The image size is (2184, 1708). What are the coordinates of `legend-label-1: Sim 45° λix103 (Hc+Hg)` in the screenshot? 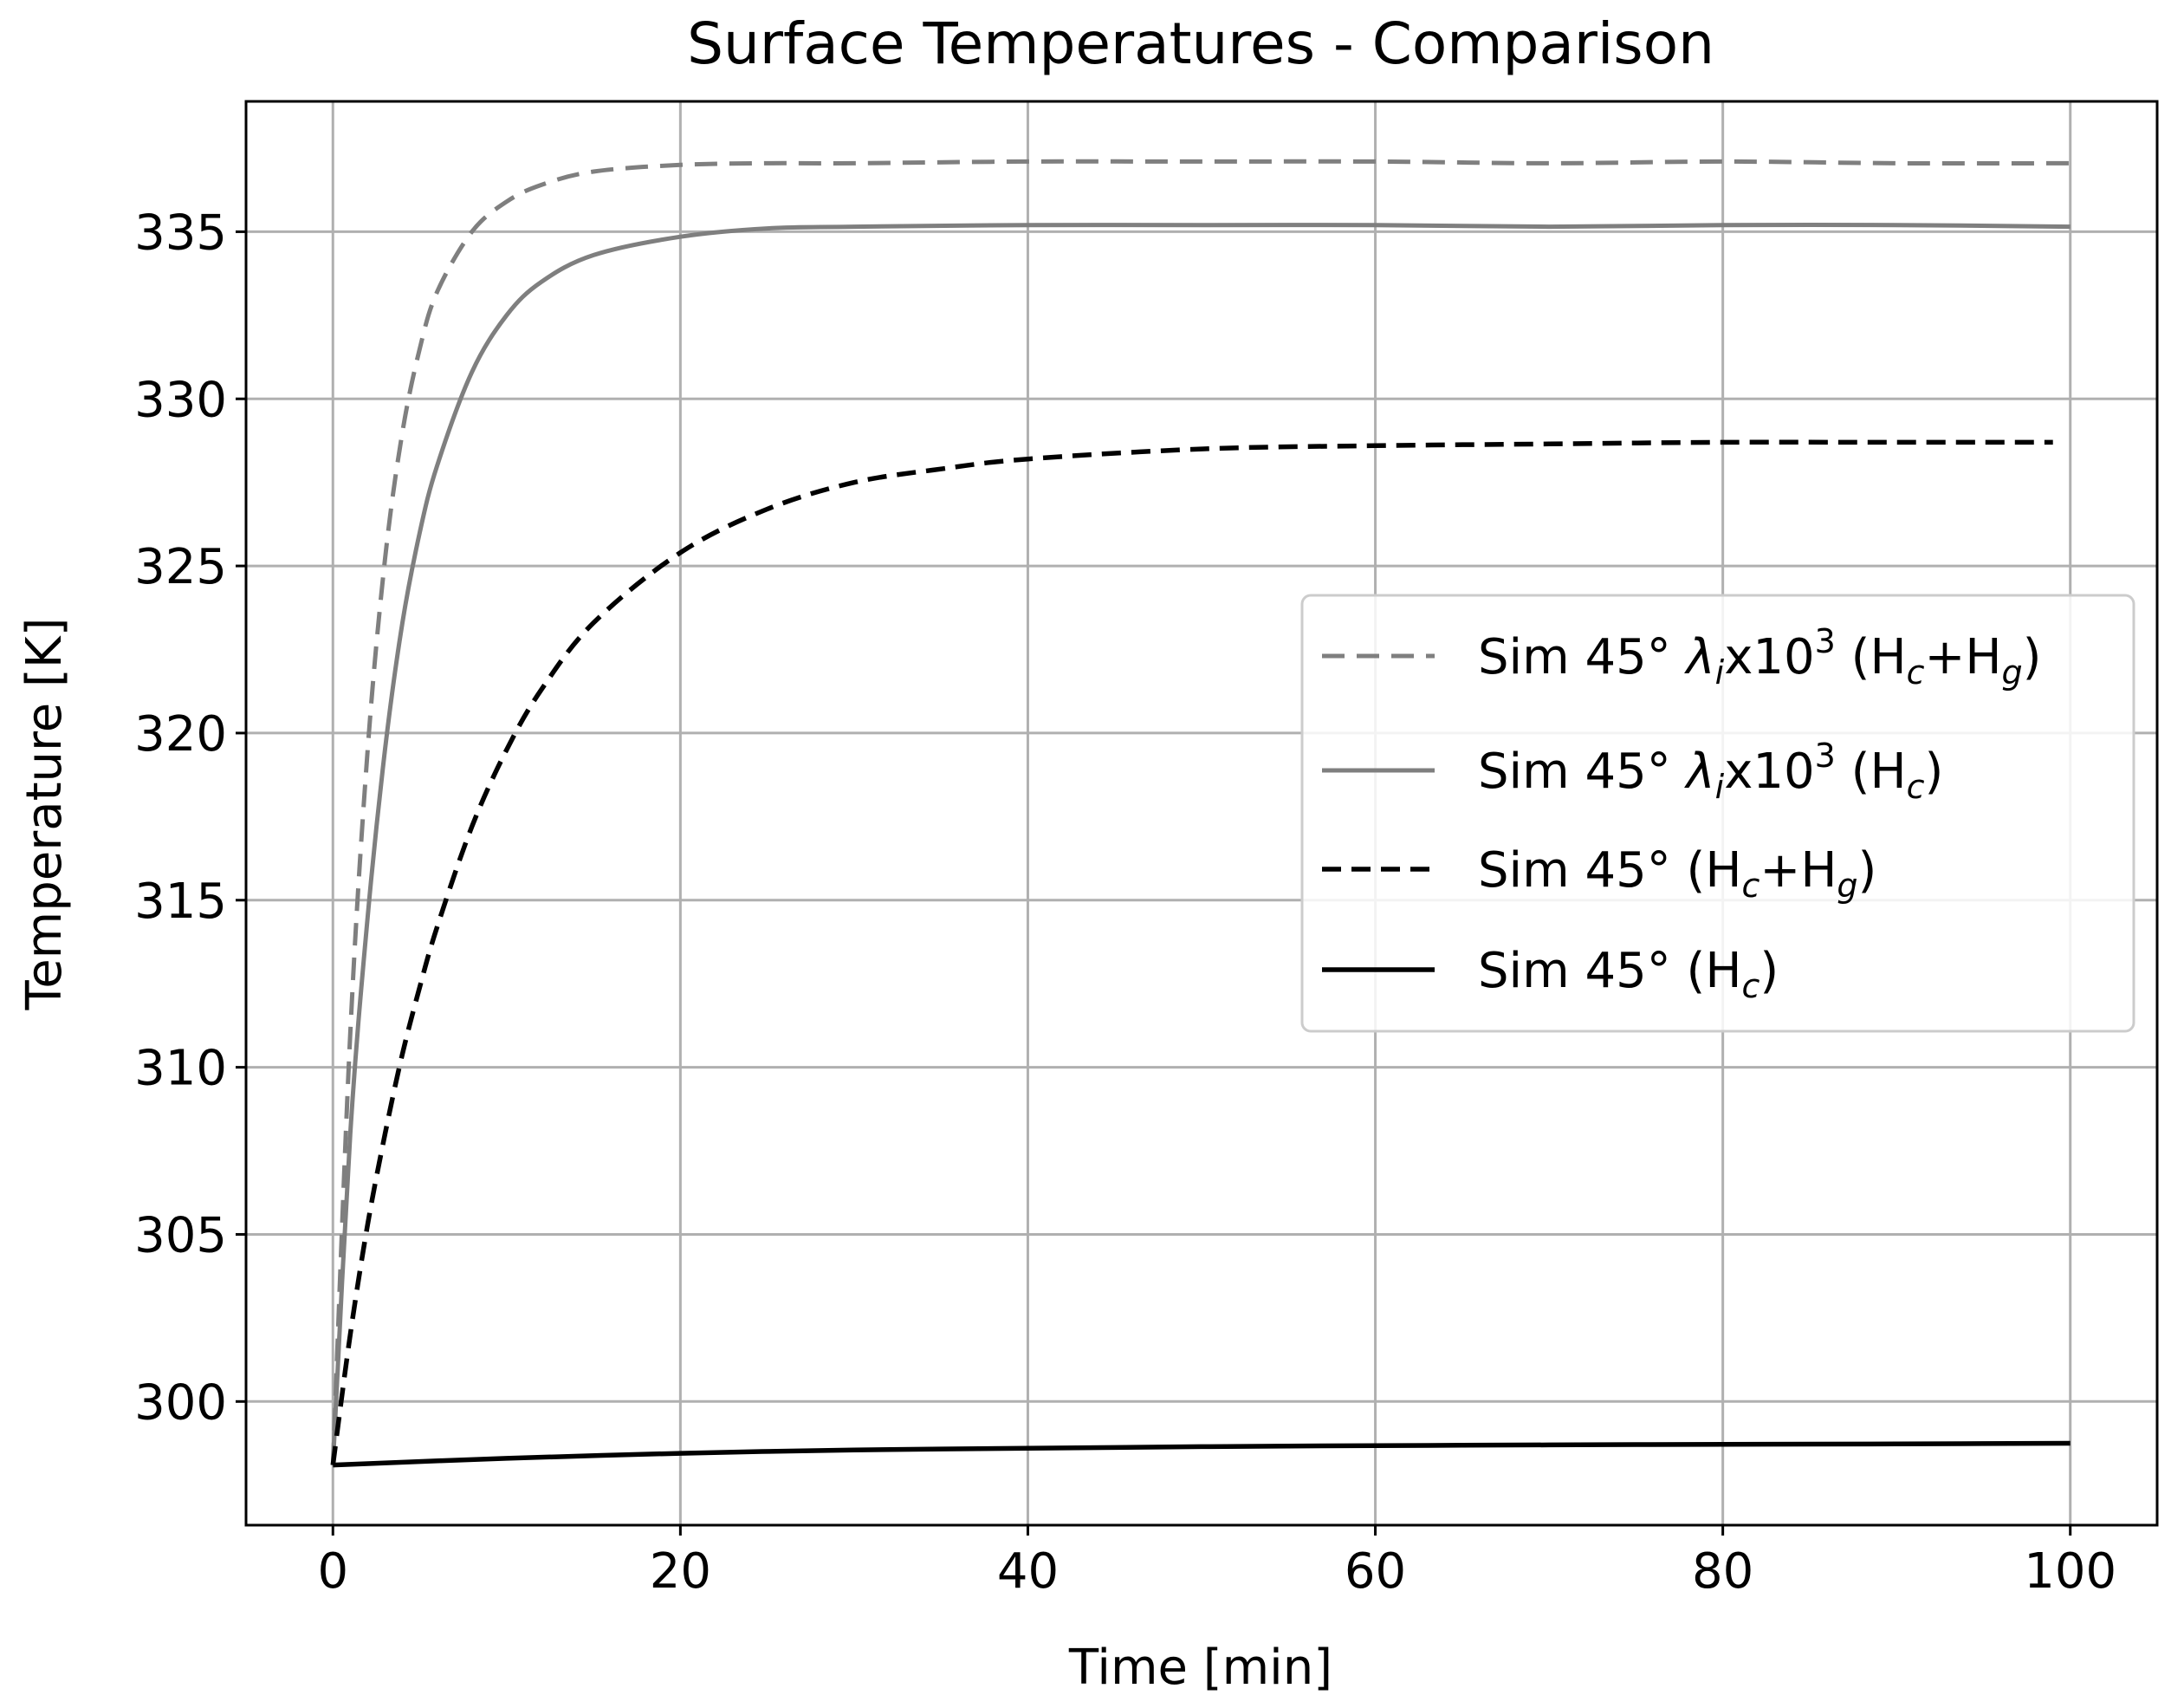 It's located at (1760, 657).